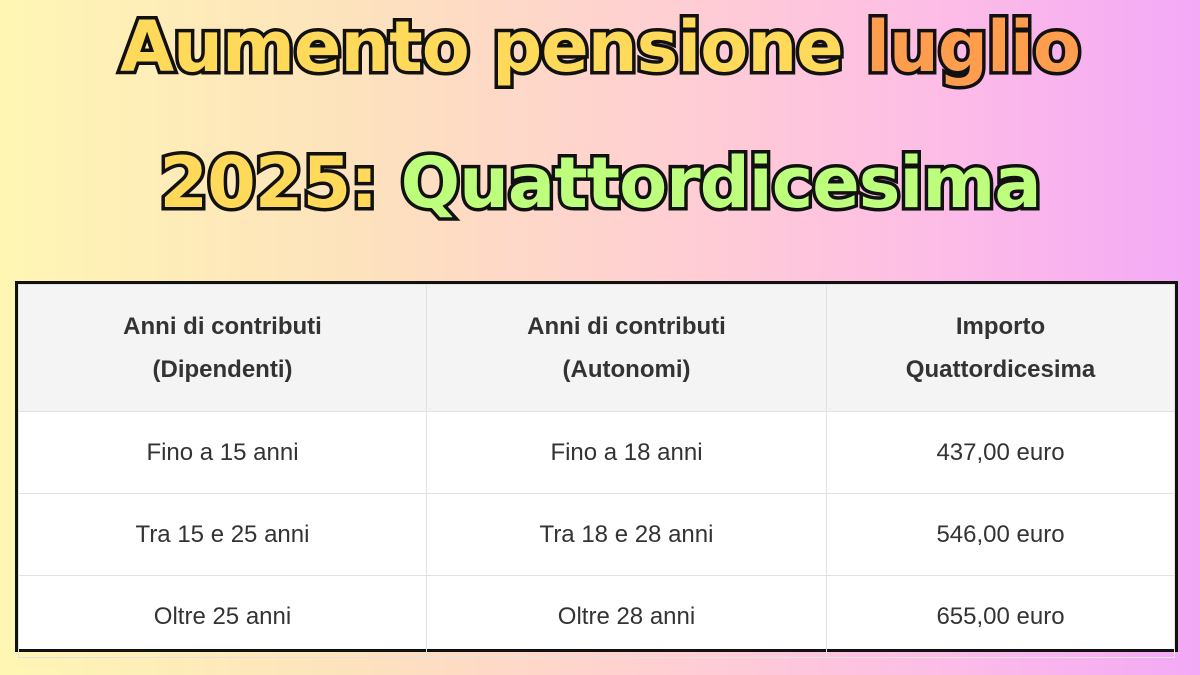 The image size is (1200, 675). I want to click on headline-line-1: Aumento pensione luglio, so click(600, 47).